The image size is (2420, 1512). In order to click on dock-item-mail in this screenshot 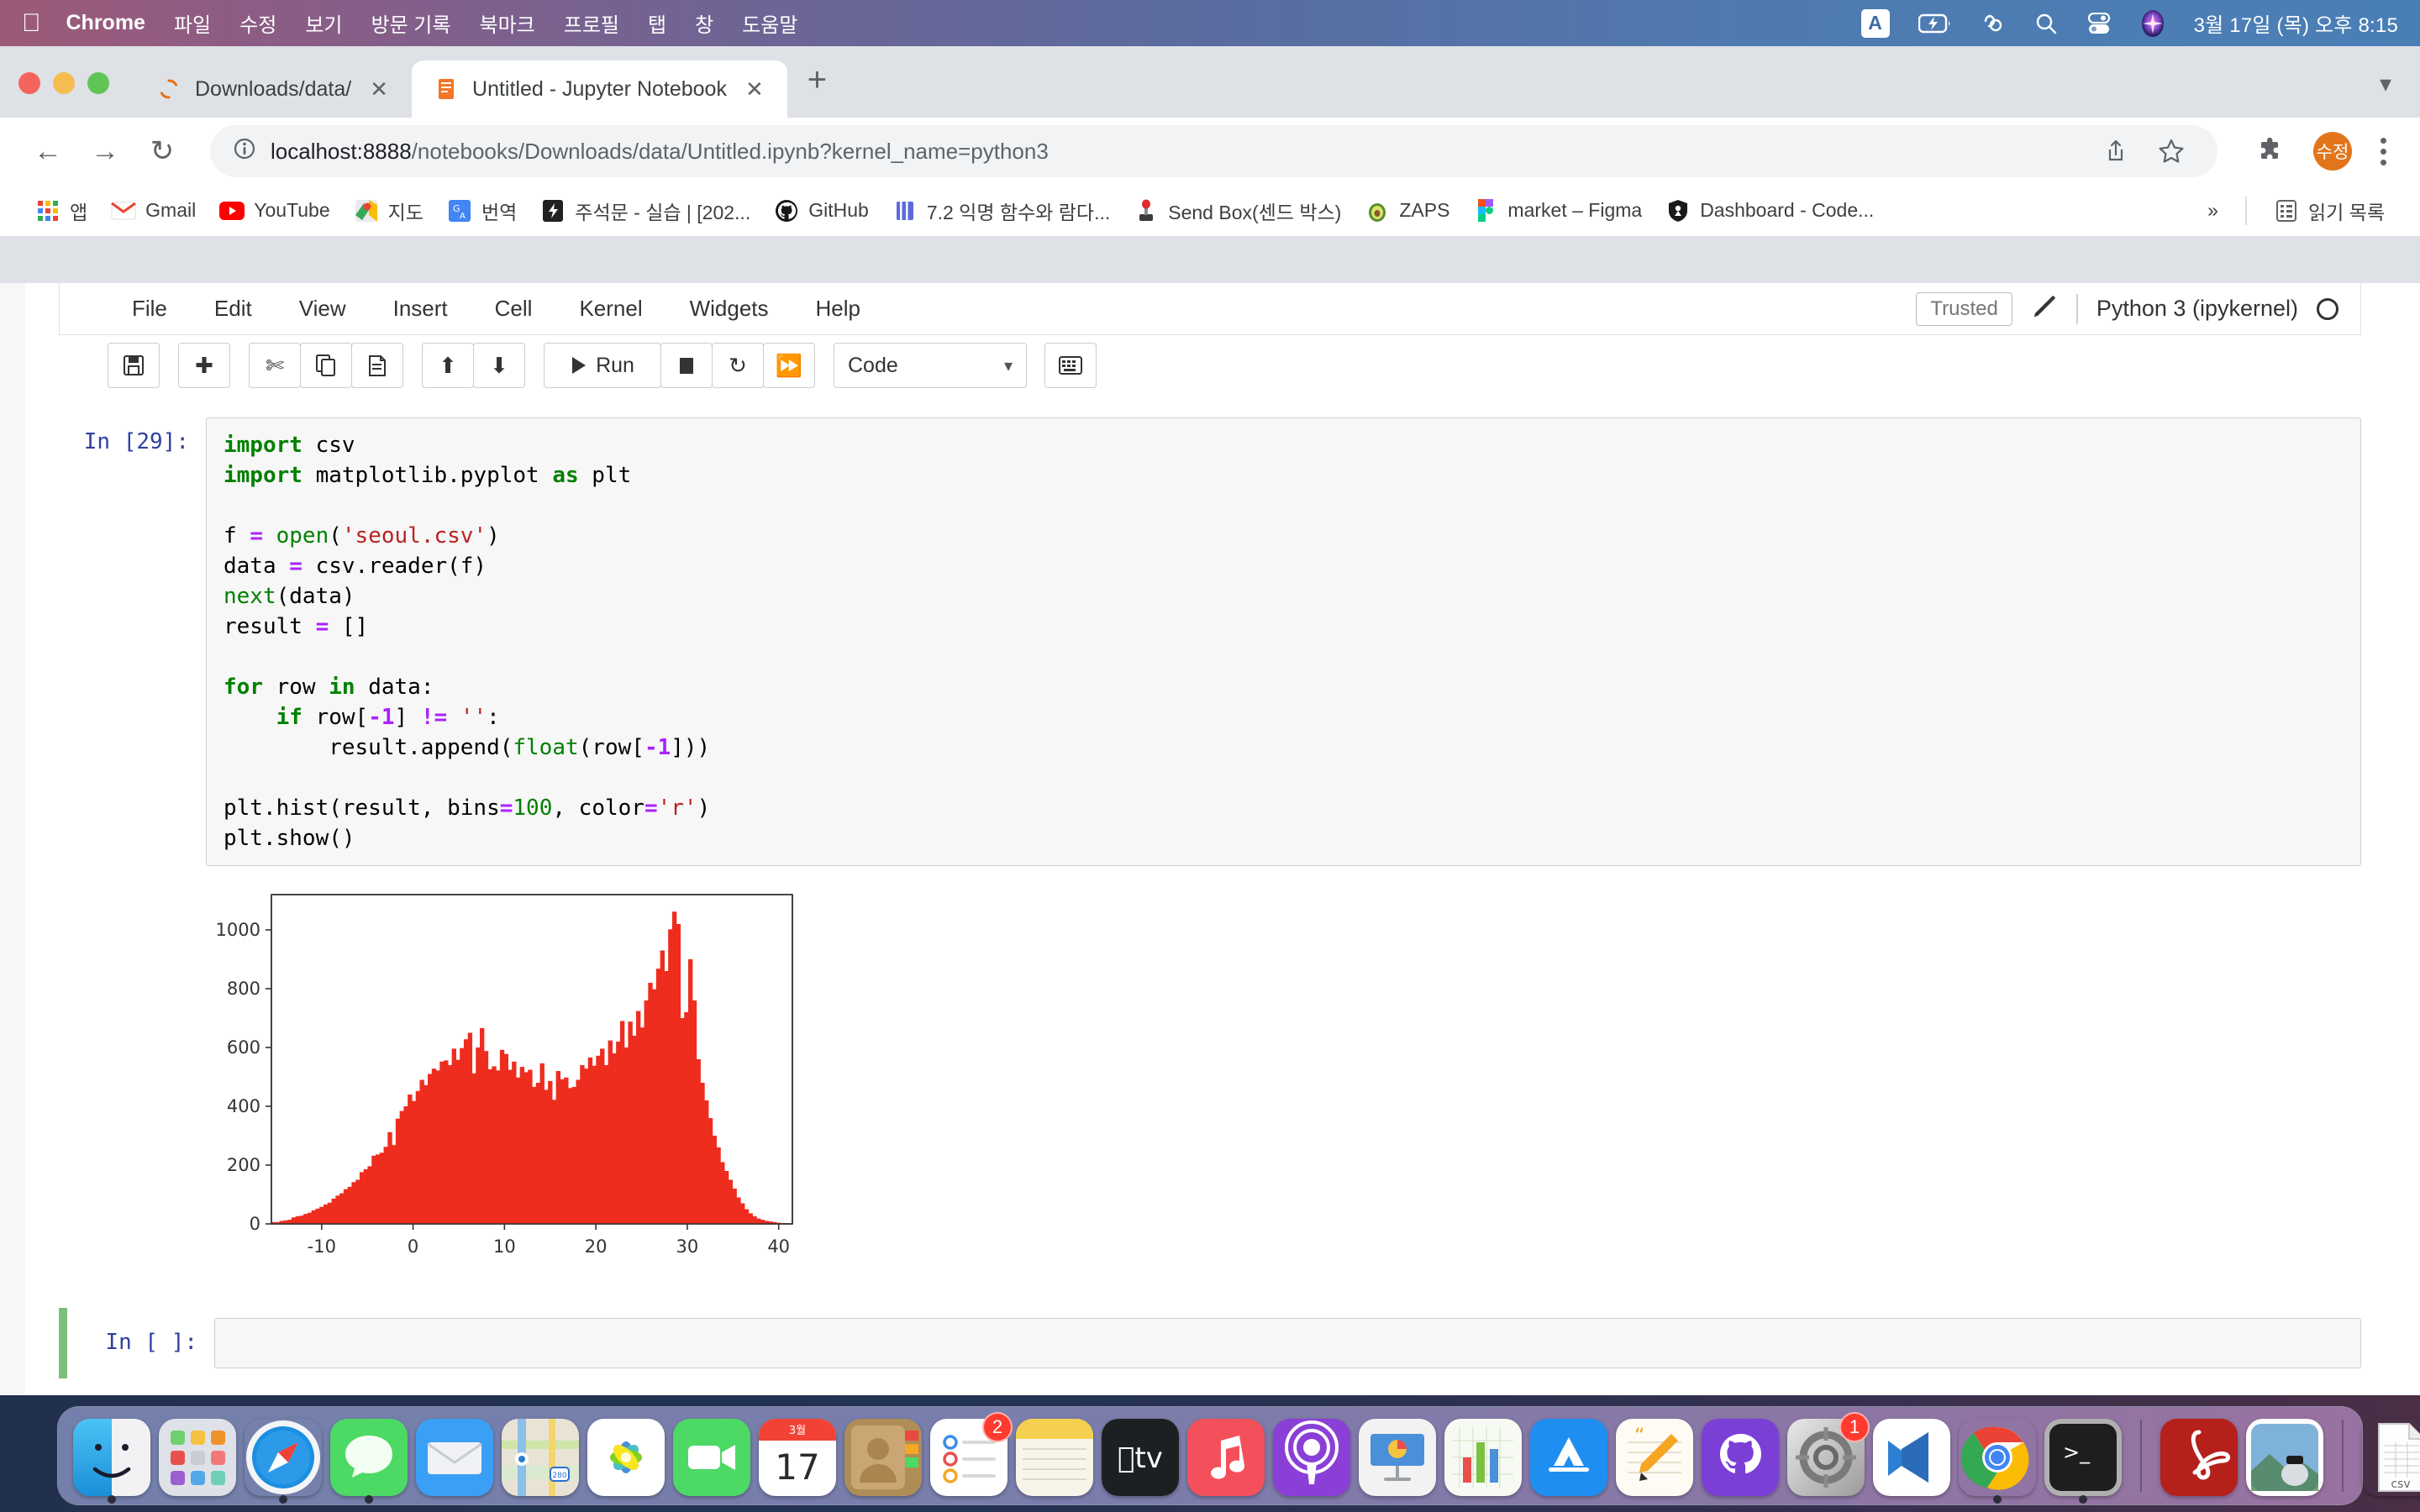, I will do `click(454, 1455)`.